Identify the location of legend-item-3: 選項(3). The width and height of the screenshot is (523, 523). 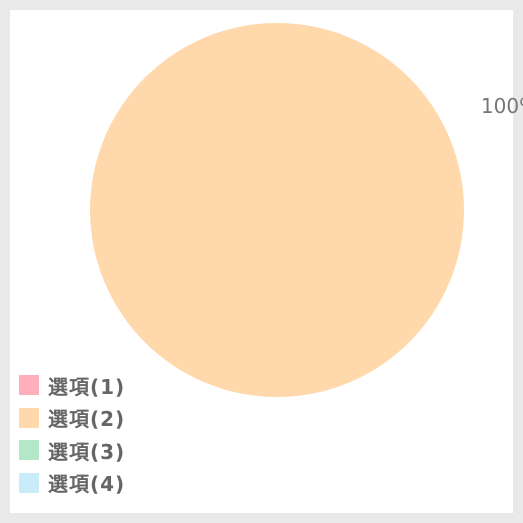
(72, 450).